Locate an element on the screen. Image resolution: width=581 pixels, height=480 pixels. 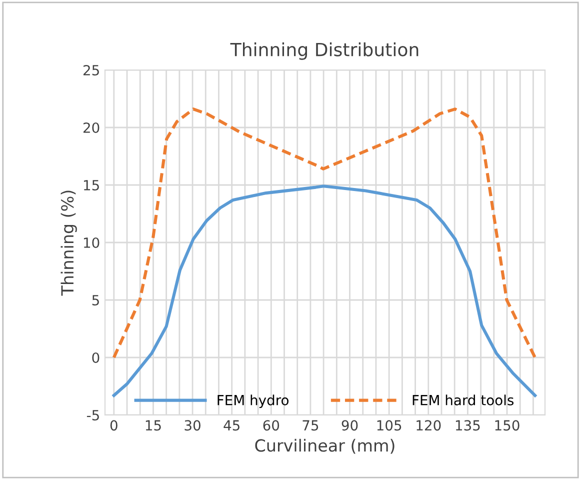
x-tick-label: 105 is located at coordinates (389, 425).